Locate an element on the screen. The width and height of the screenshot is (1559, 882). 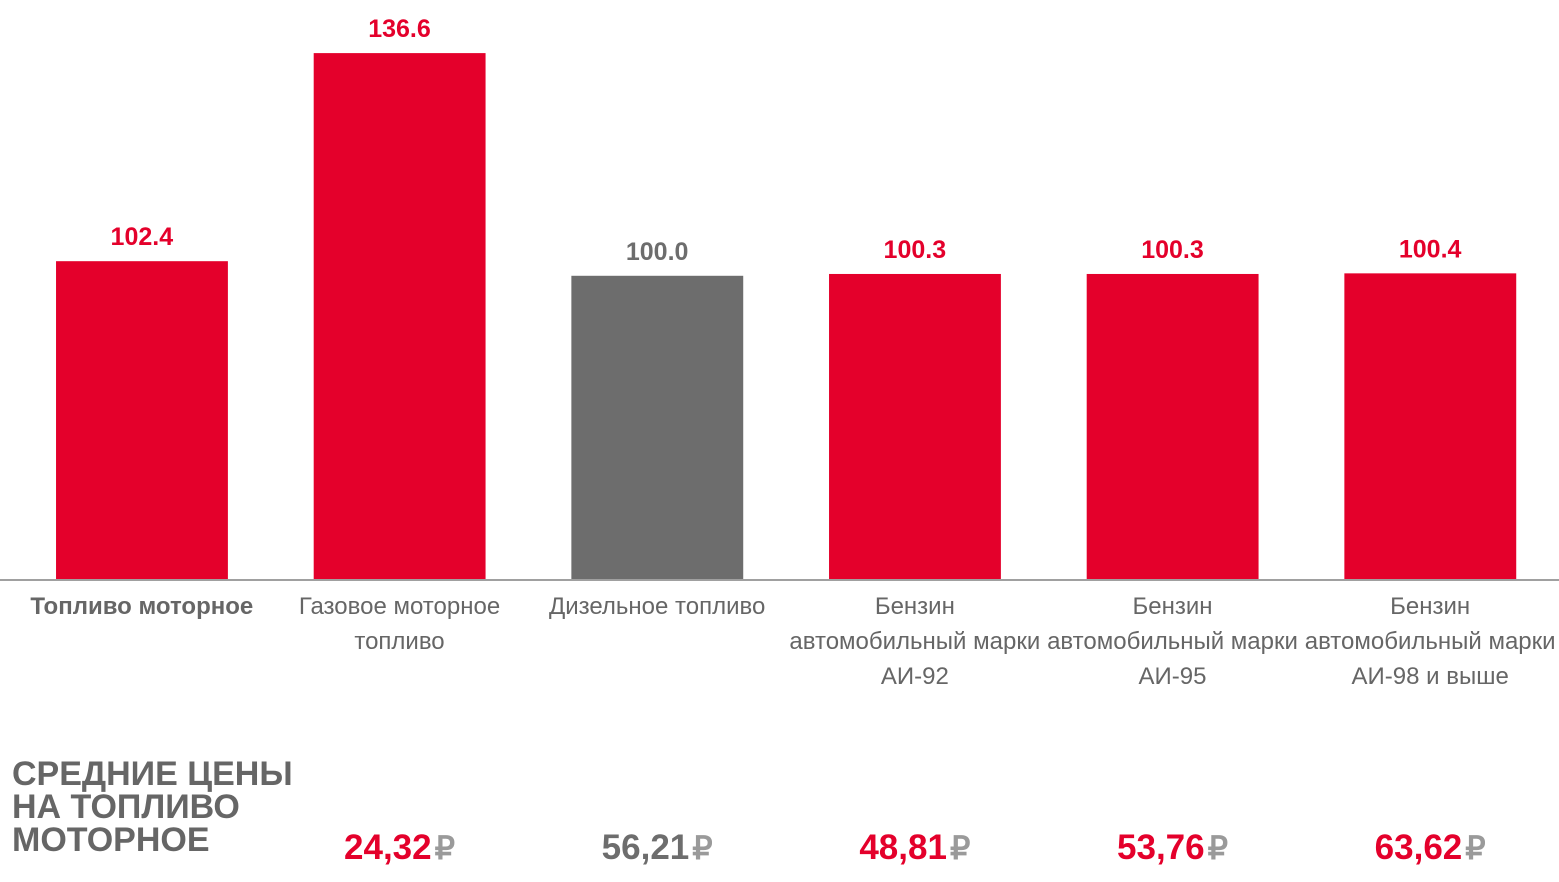
value-label: 100.0 is located at coordinates (657, 252).